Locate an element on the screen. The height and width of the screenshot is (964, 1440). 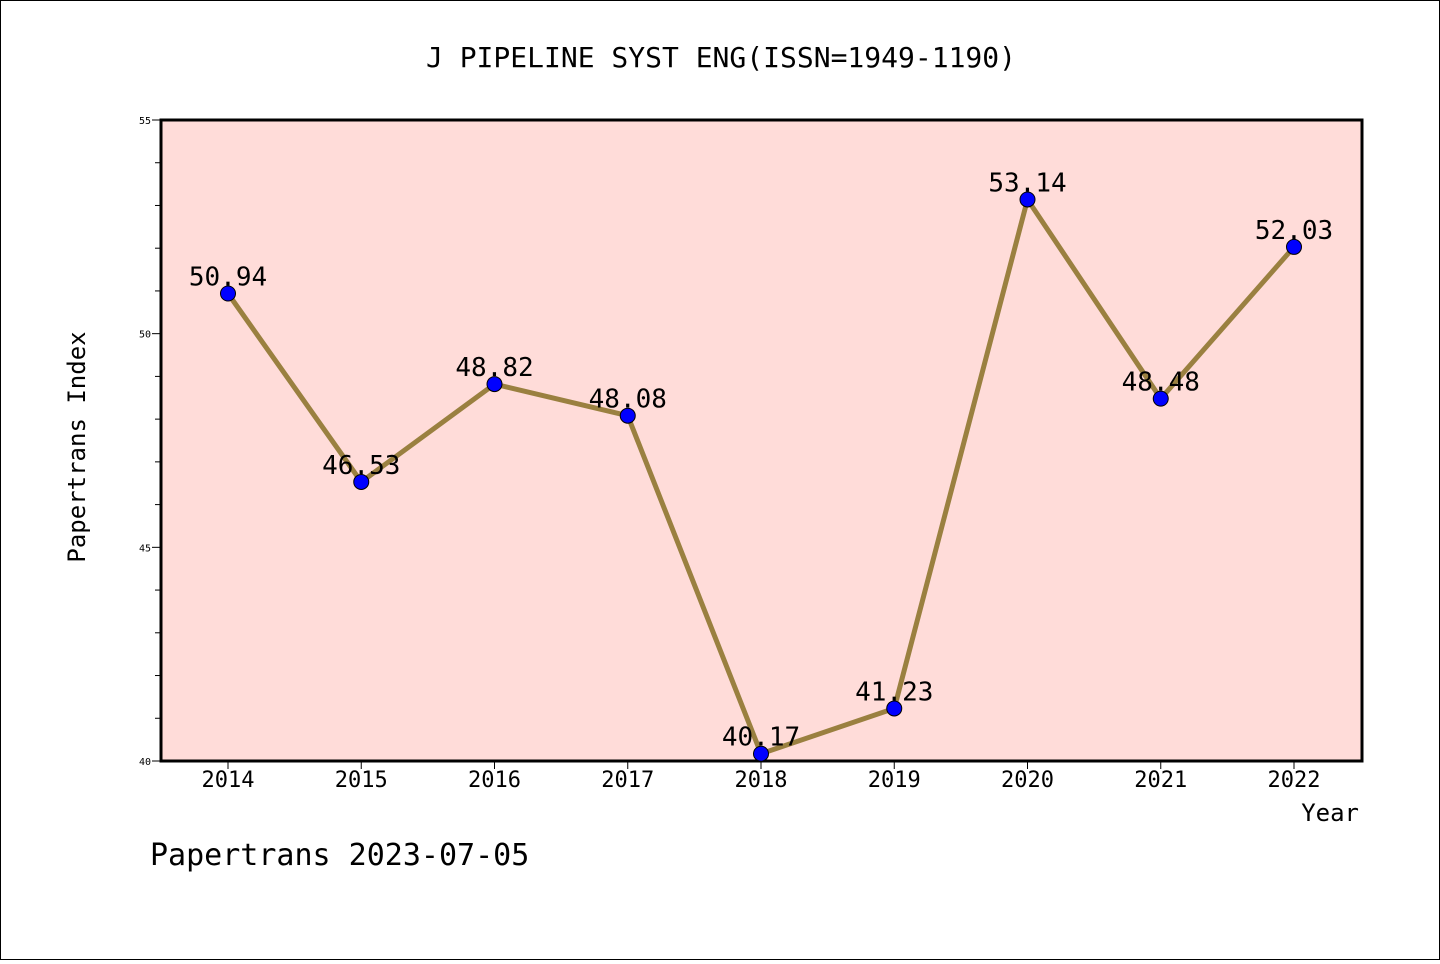
y-tick-label: 50 is located at coordinates (145, 335).